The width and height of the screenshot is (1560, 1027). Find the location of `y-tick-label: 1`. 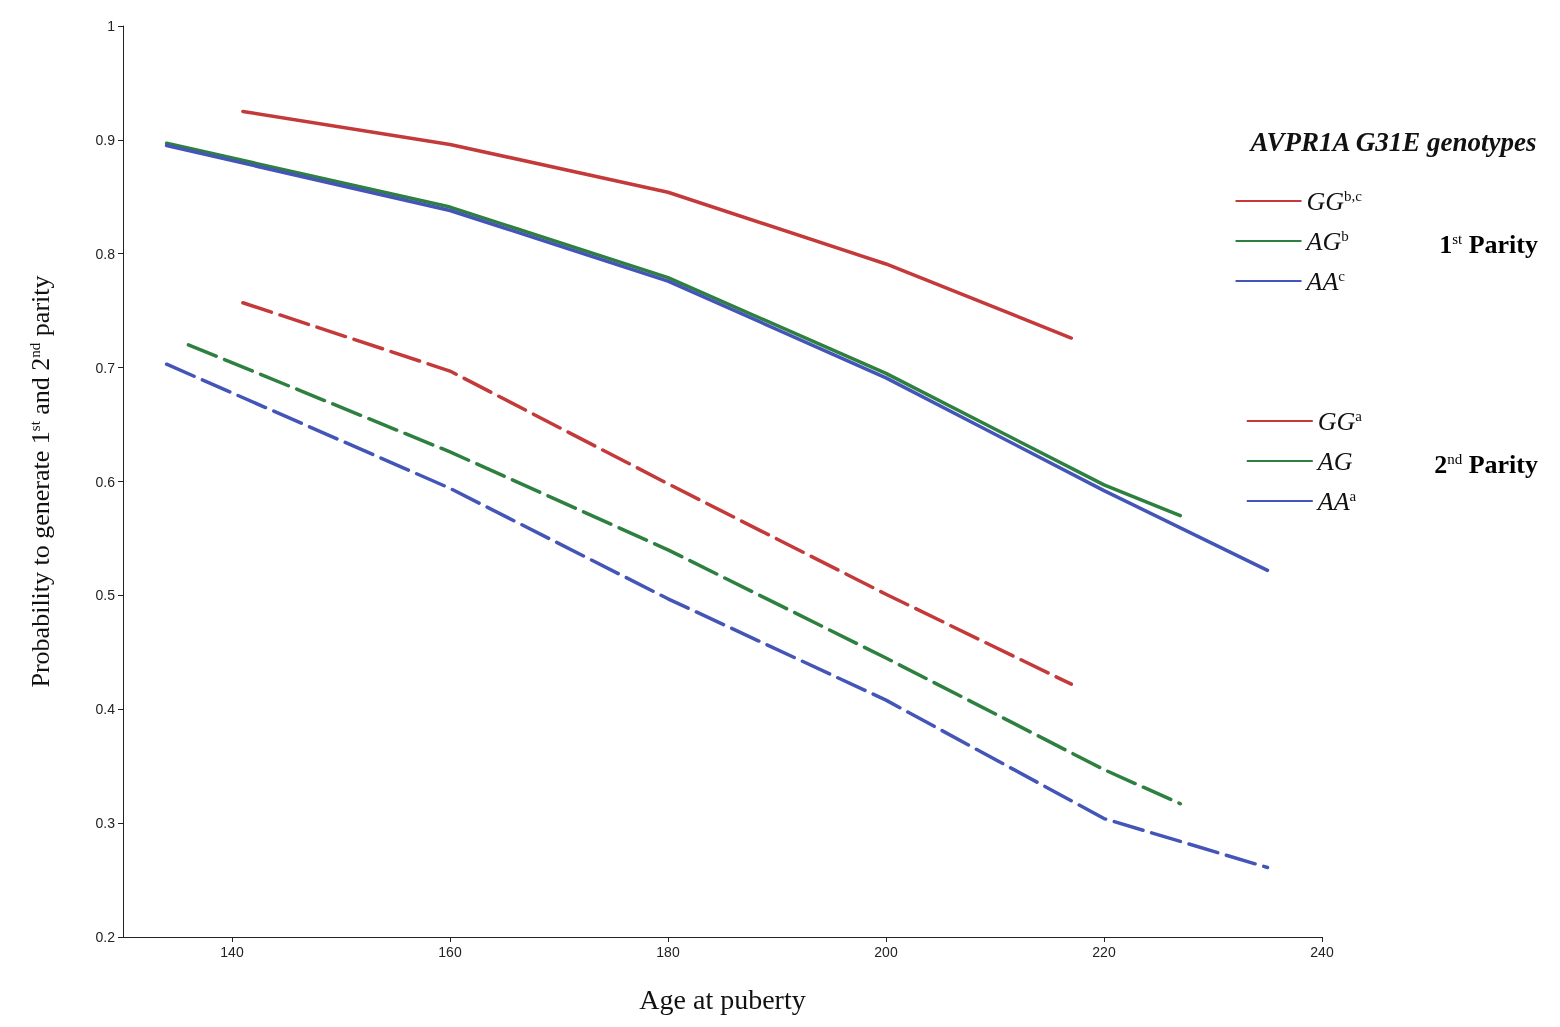

y-tick-label: 1 is located at coordinates (111, 26).